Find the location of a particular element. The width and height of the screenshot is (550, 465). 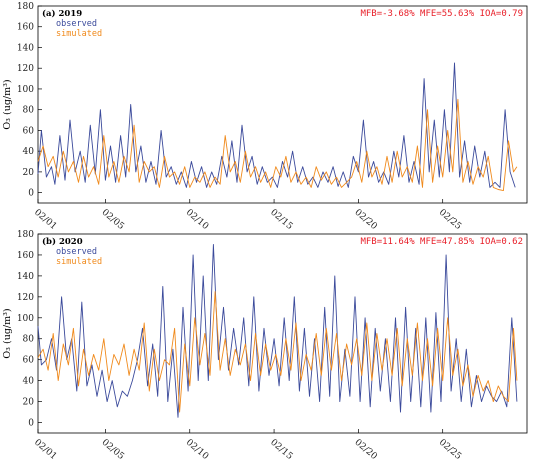

panel-label: (b) 2020 is located at coordinates (62, 241).